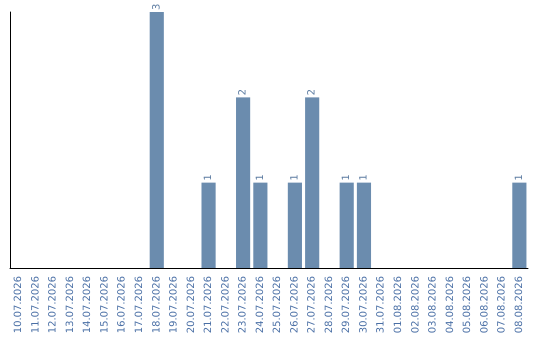 The image size is (540, 340). I want to click on x-tick-label: 24.07.2026, so click(260, 305).